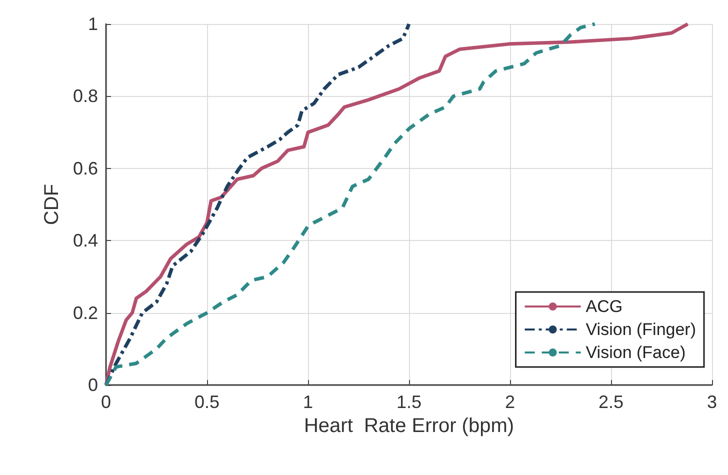  I want to click on y-tick-label: 0.2, so click(85, 312).